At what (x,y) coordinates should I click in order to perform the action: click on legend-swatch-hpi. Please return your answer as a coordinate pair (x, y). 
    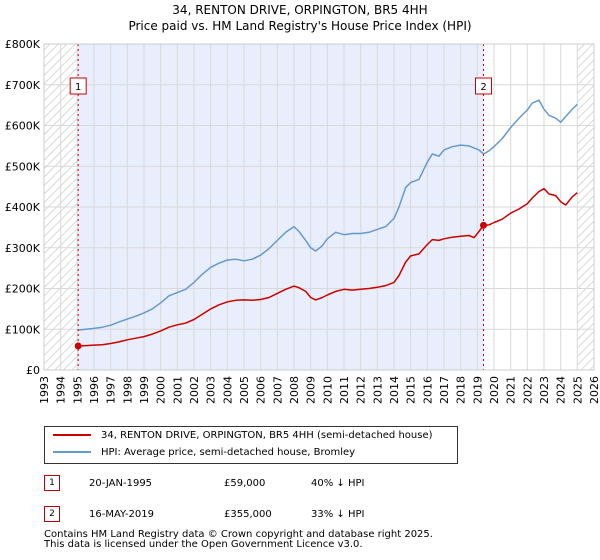
    Looking at the image, I should click on (72, 452).